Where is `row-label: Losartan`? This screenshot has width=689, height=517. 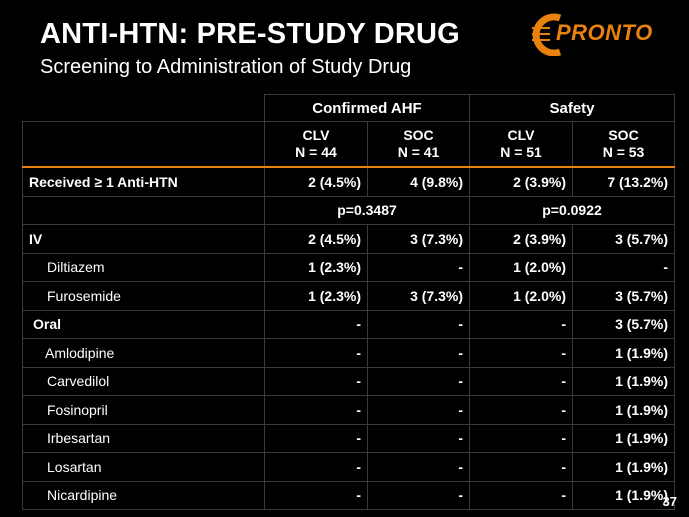
row-label: Losartan is located at coordinates (143, 467).